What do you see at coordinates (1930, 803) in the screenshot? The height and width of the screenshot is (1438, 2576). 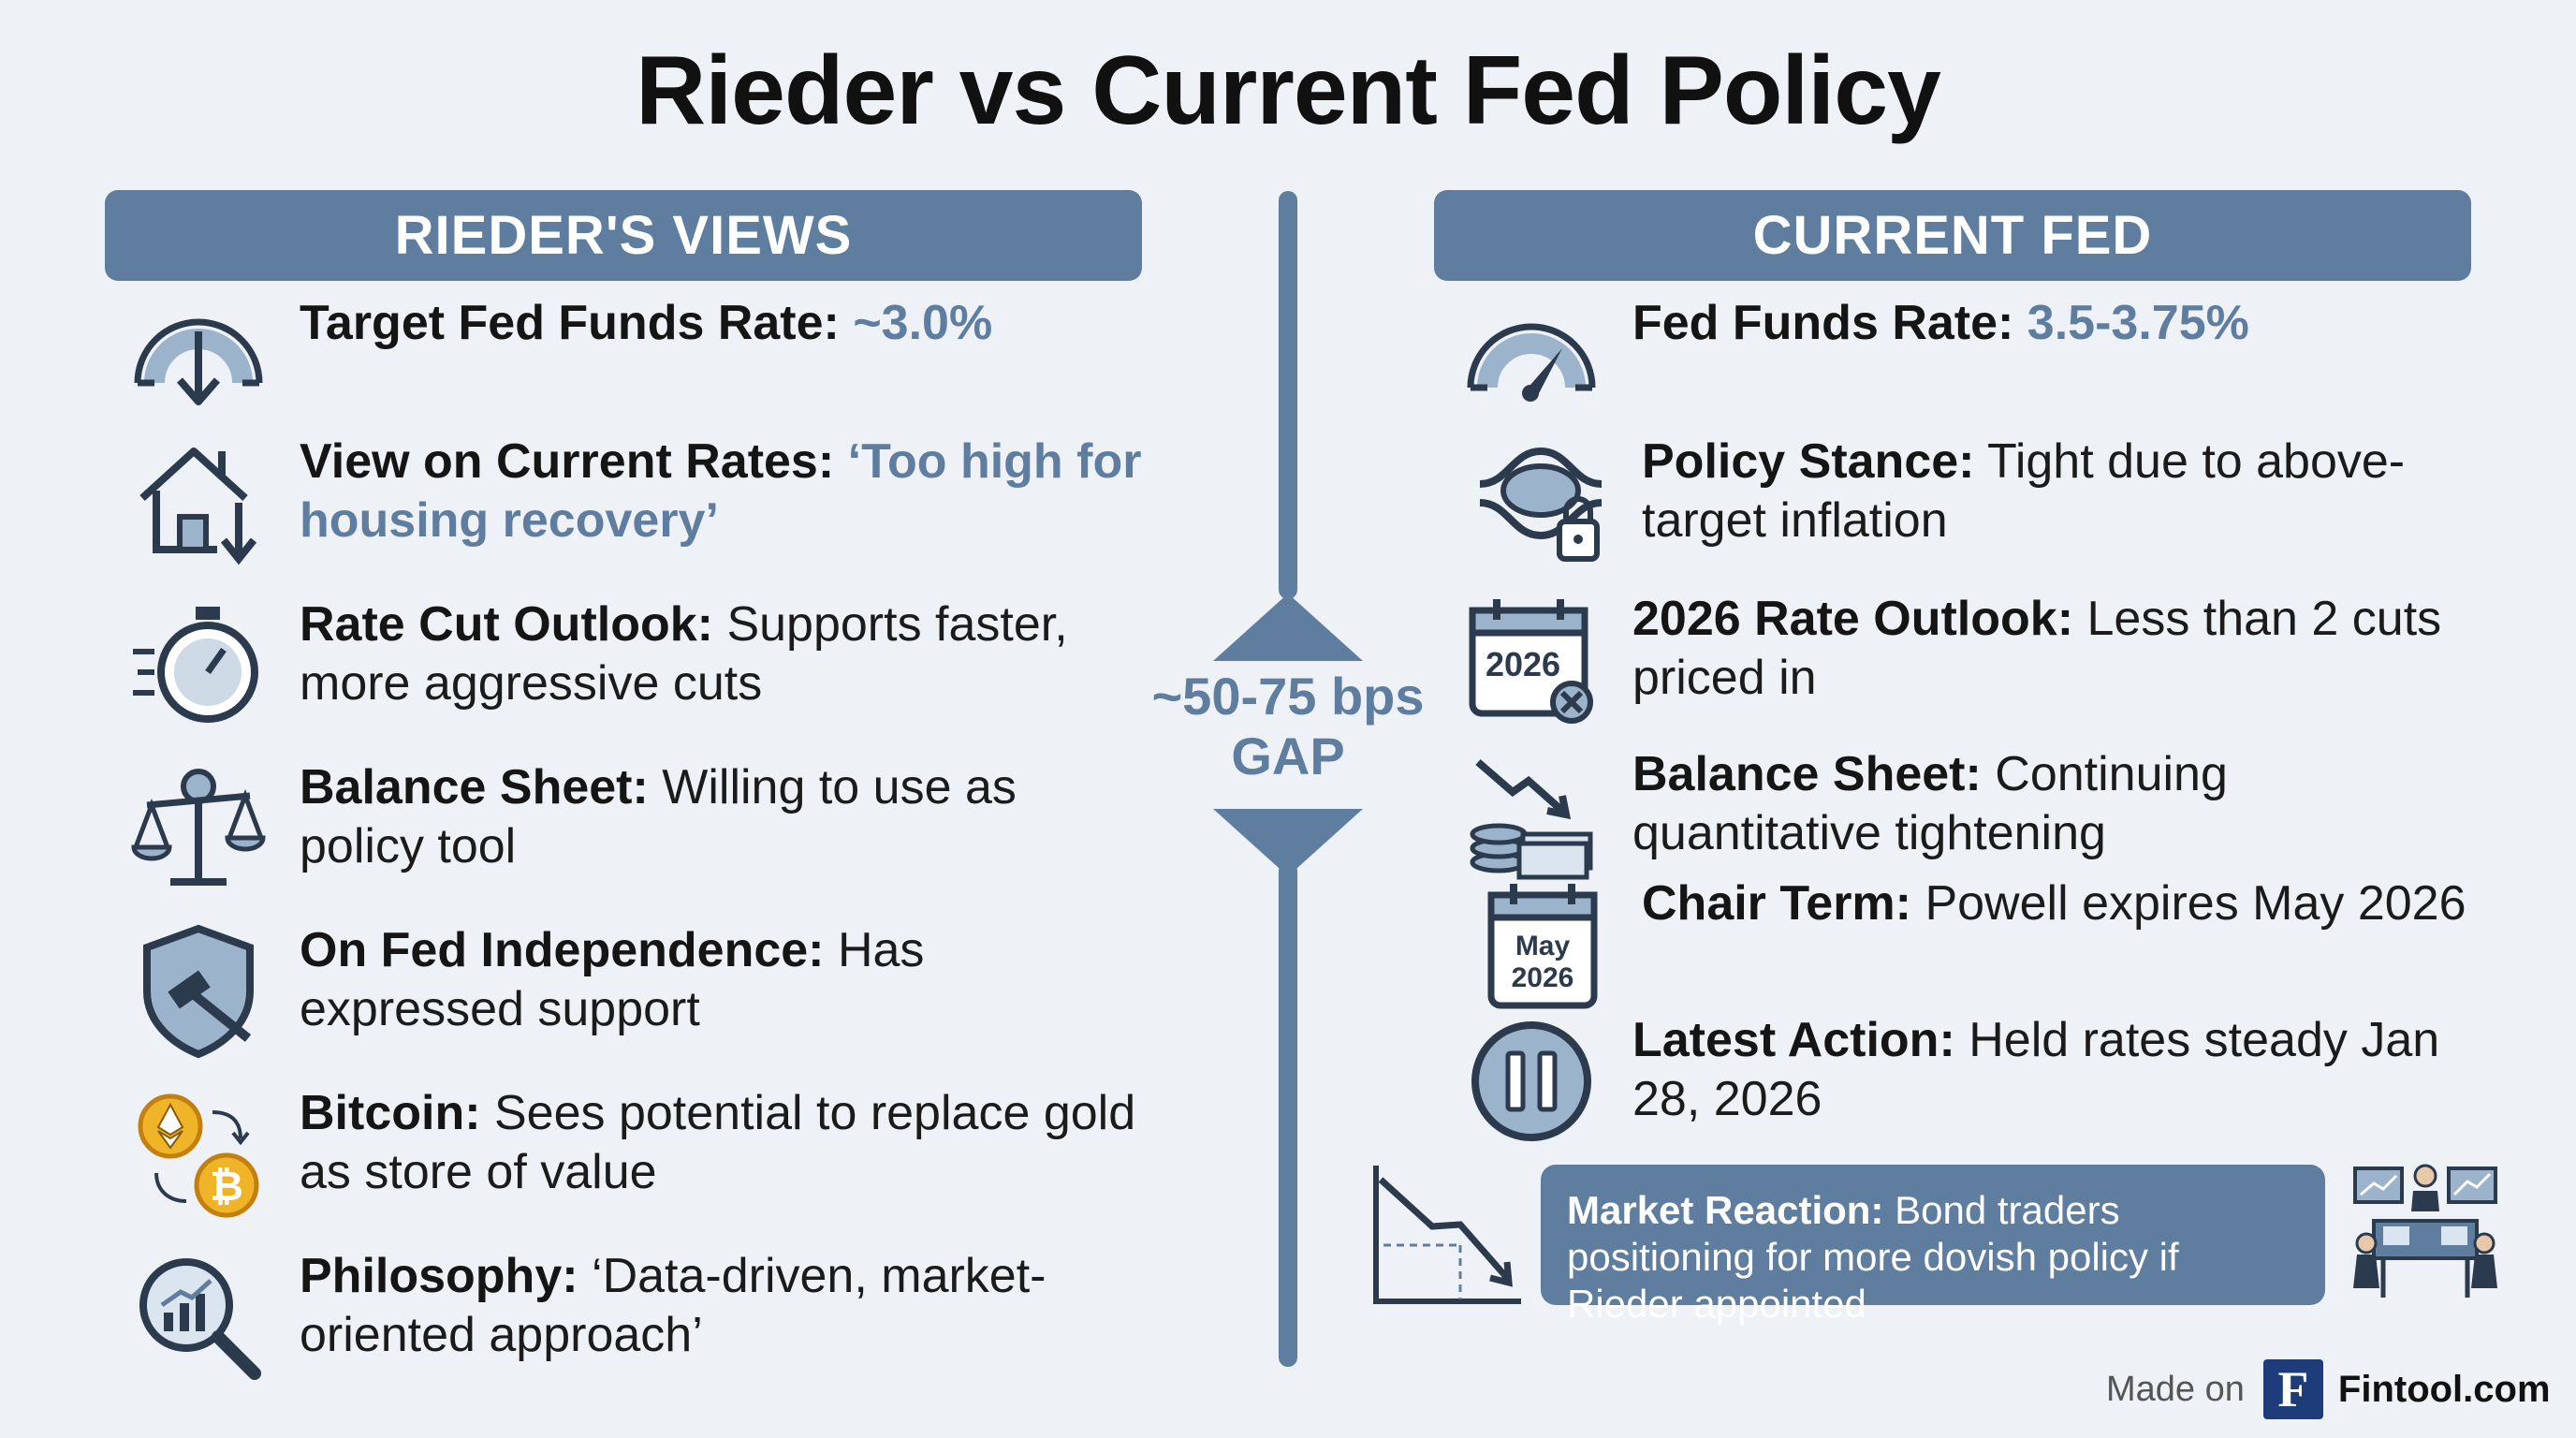 I see `item-text: Continuing quantitative tightening` at bounding box center [1930, 803].